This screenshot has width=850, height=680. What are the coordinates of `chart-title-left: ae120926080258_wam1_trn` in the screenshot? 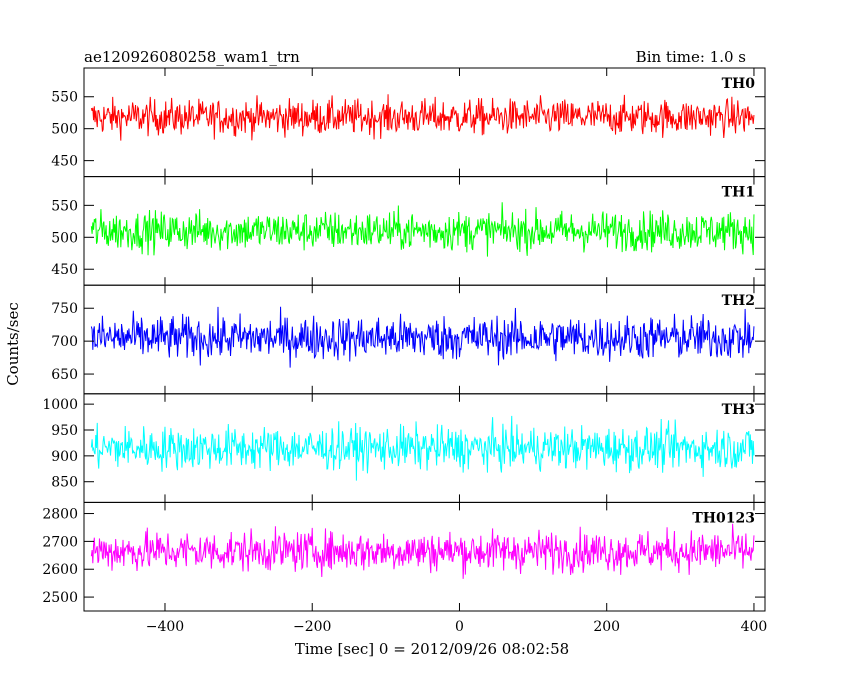 It's located at (192, 57).